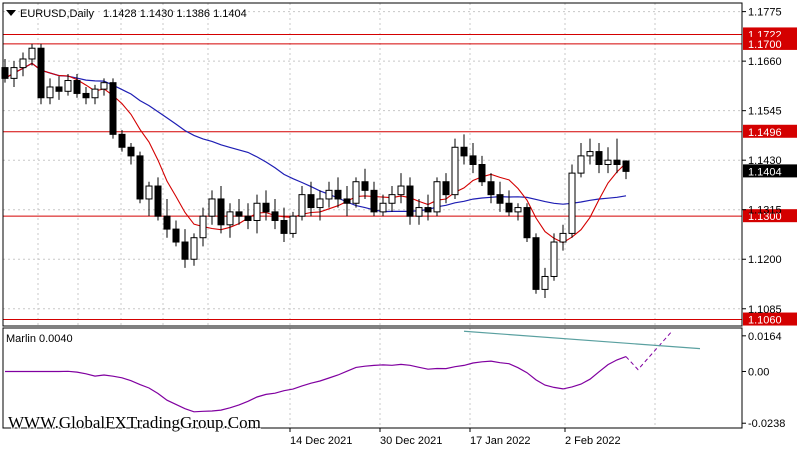  I want to click on symbol-label: EURUSD,Daily, so click(57, 14).